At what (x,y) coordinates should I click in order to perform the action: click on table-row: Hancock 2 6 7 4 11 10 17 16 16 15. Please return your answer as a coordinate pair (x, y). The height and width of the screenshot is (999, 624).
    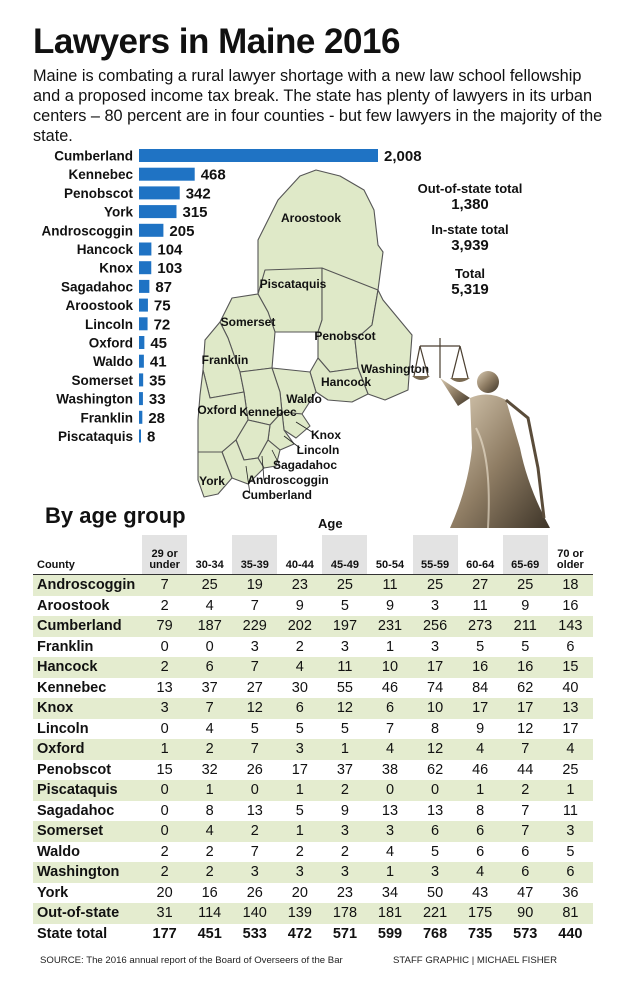
    Looking at the image, I should click on (313, 667).